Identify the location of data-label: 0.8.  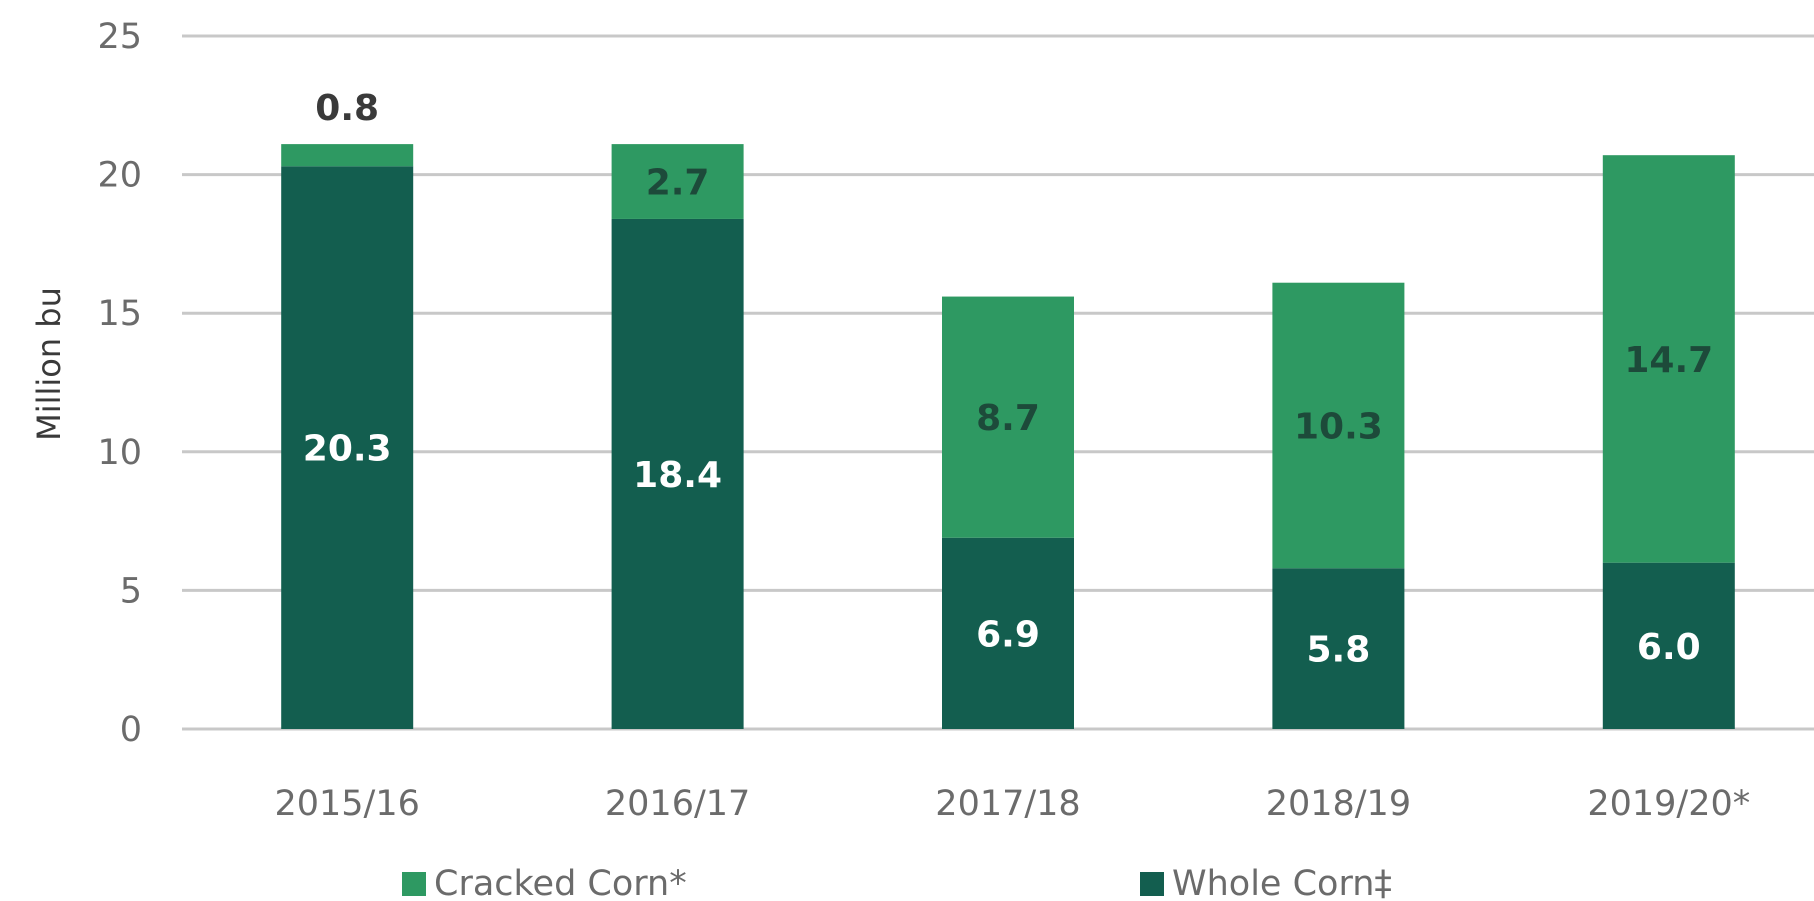
(347, 108).